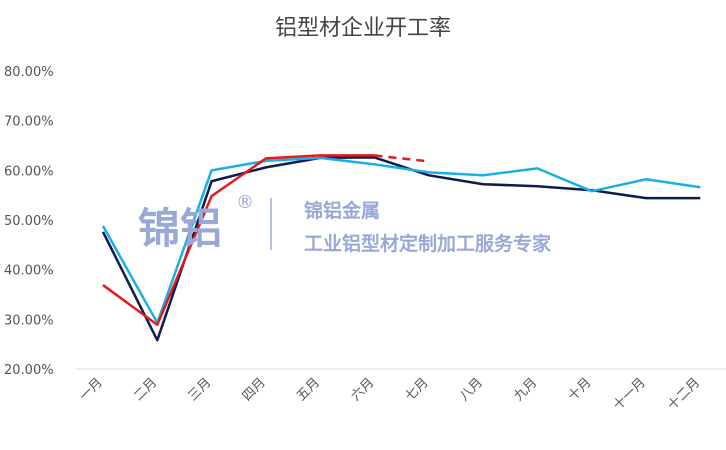 The image size is (726, 450). Describe the element at coordinates (29, 320) in the screenshot. I see `y-tick-label: 30.00%` at that location.